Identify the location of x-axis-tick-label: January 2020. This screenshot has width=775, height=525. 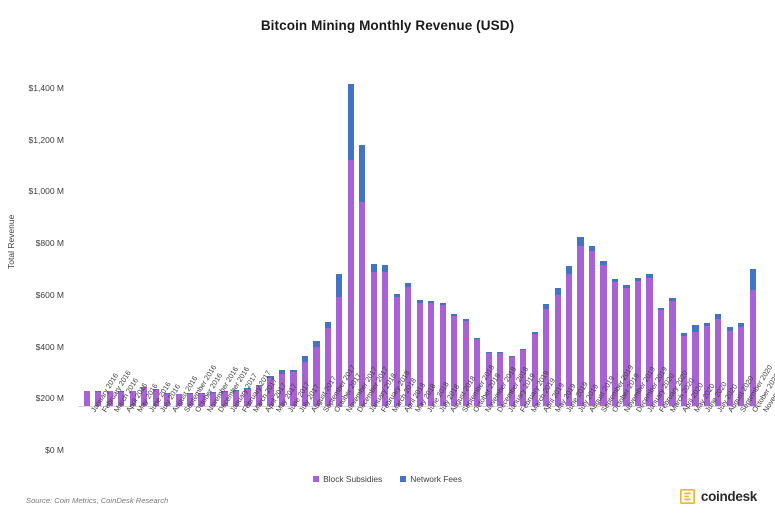
(661, 392).